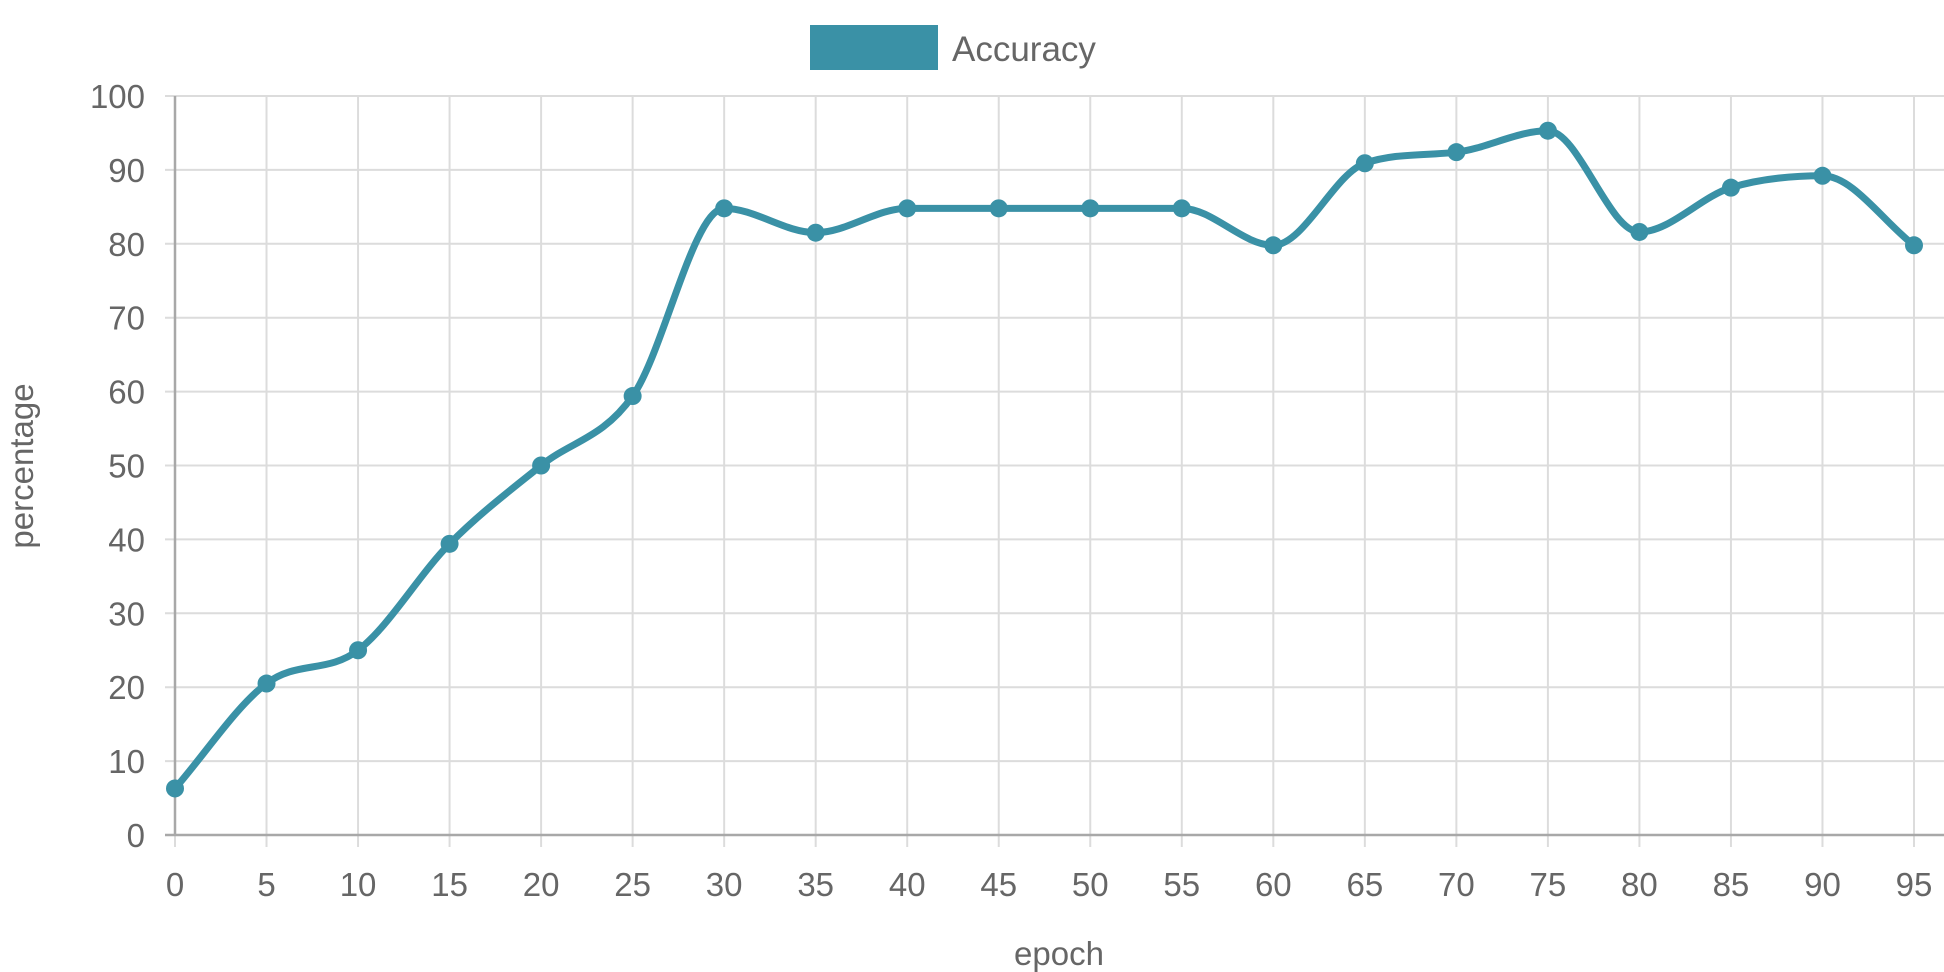  Describe the element at coordinates (126, 613) in the screenshot. I see `y-tick-label-30: 30` at that location.